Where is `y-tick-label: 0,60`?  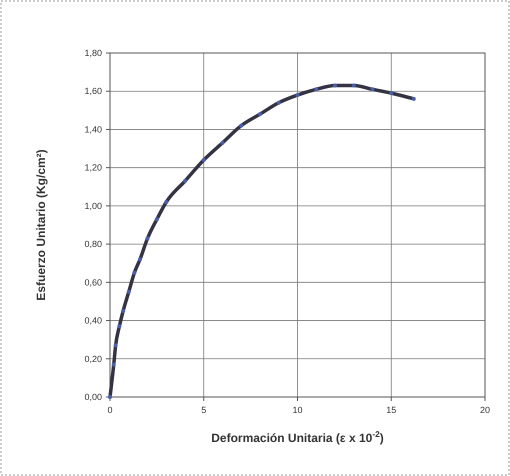
y-tick-label: 0,60 is located at coordinates (93, 282).